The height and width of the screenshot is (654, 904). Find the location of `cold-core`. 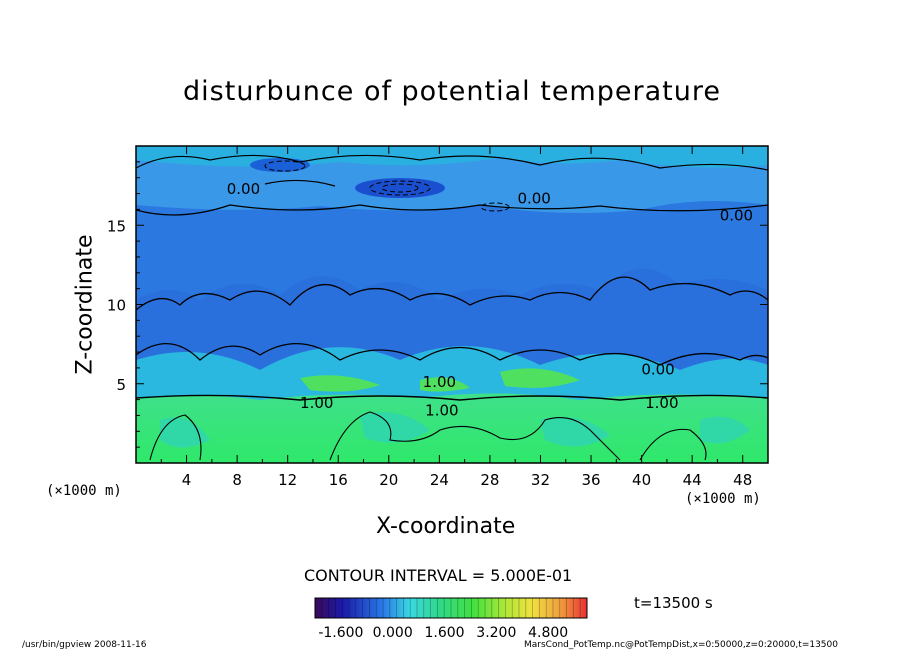

cold-core is located at coordinates (400, 188).